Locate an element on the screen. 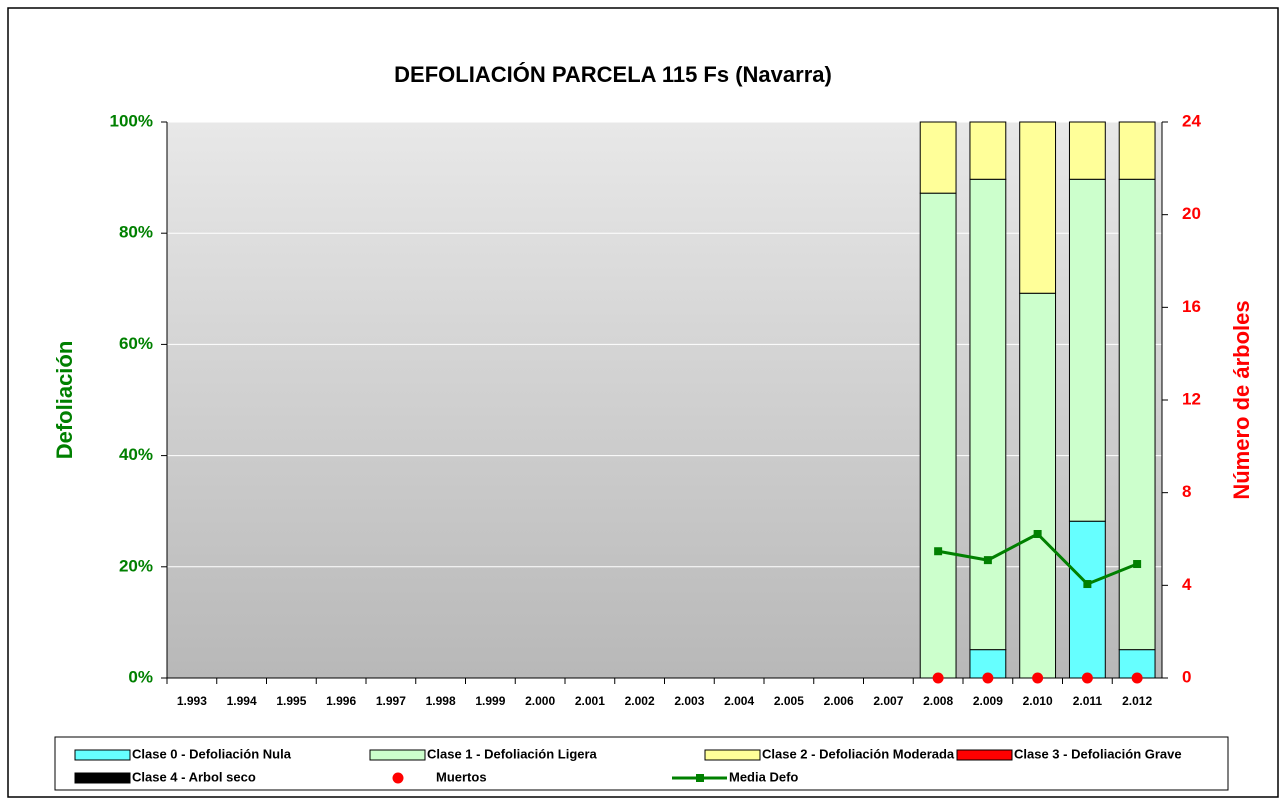  x-tick-label: 2.010 is located at coordinates (1038, 701).